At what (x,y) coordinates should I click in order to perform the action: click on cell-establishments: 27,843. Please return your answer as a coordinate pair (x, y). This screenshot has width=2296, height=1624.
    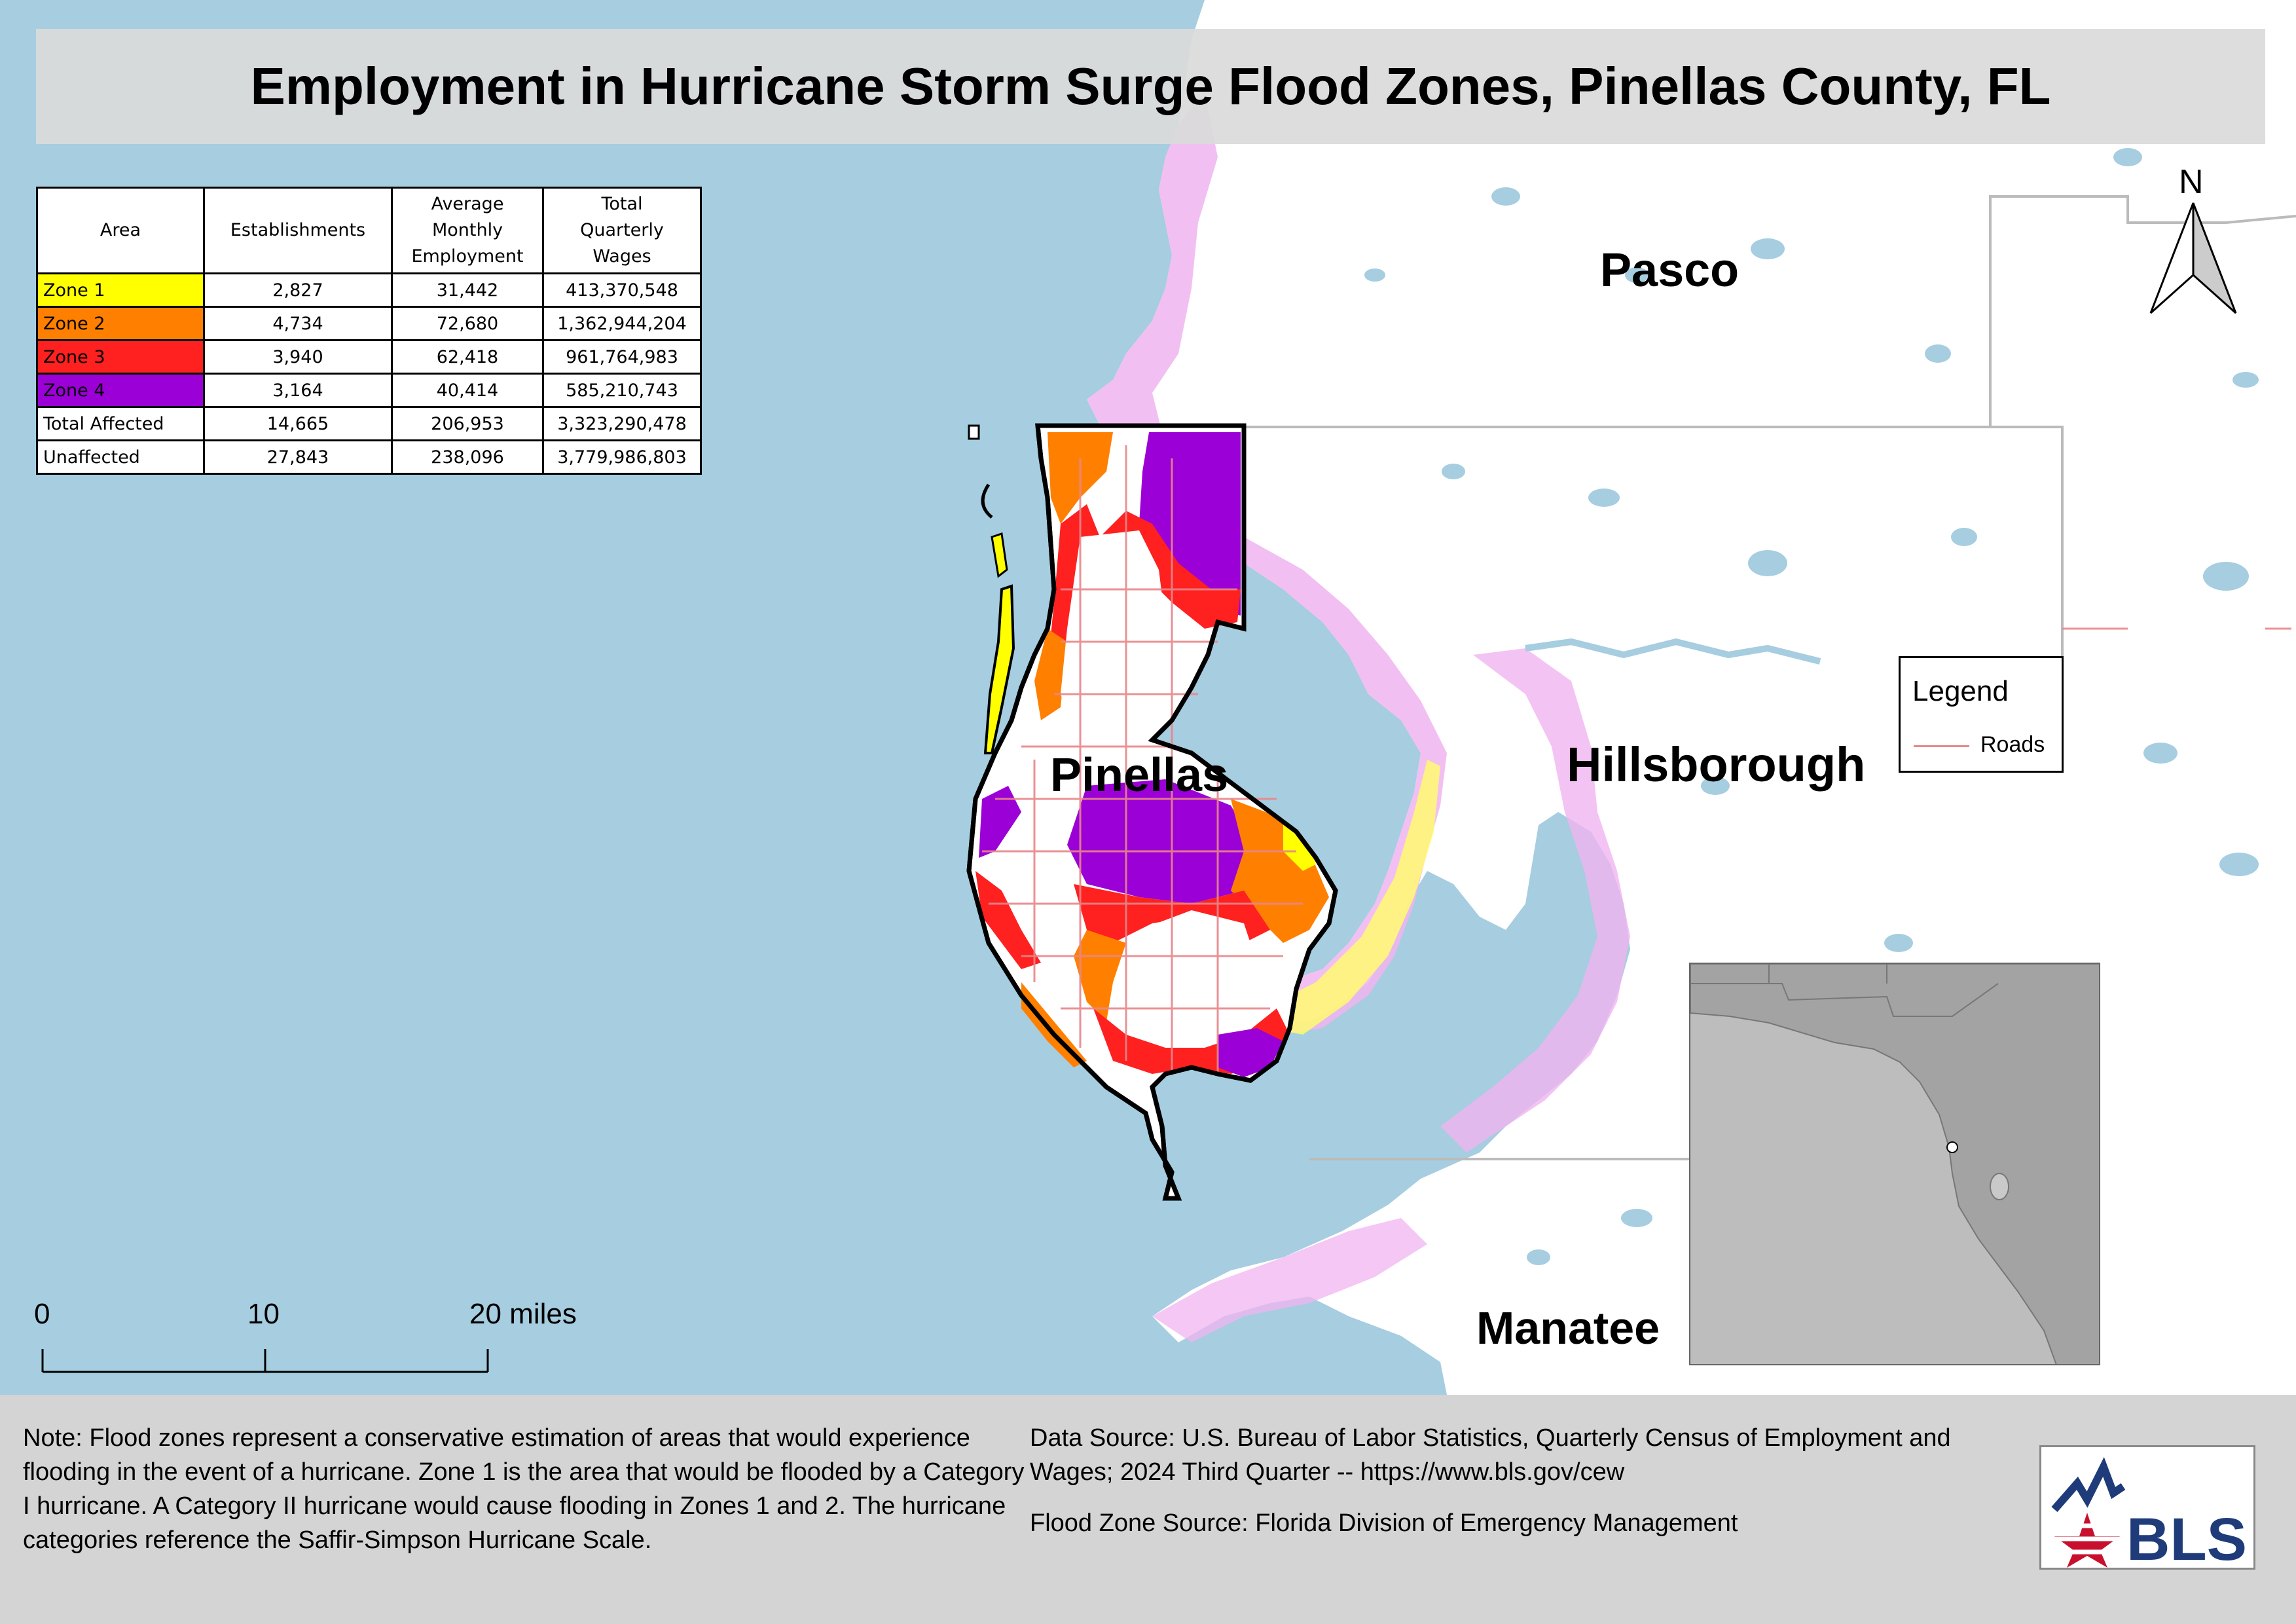
    Looking at the image, I should click on (298, 457).